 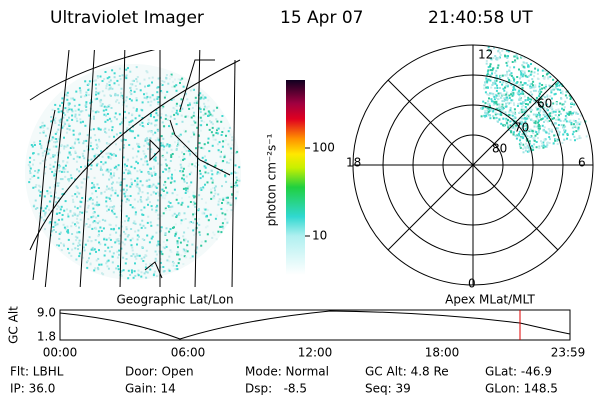 What do you see at coordinates (319, 236) in the screenshot?
I see `colorbar-tick-label: 10` at bounding box center [319, 236].